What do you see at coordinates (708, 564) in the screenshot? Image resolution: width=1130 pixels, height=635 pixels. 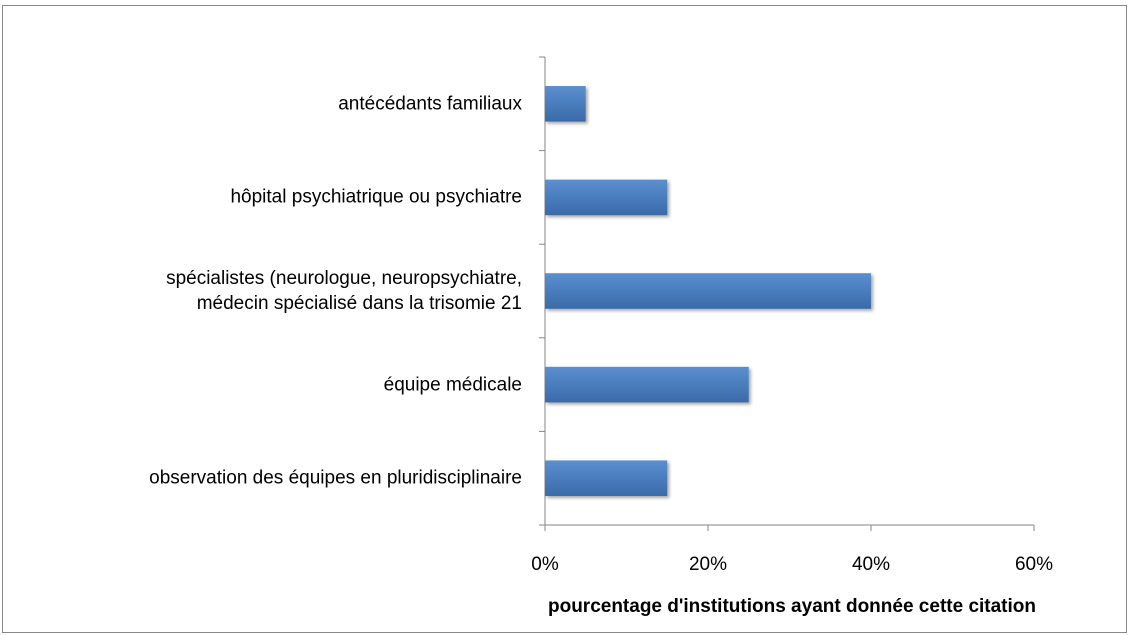 I see `x-tick-label: 20%` at bounding box center [708, 564].